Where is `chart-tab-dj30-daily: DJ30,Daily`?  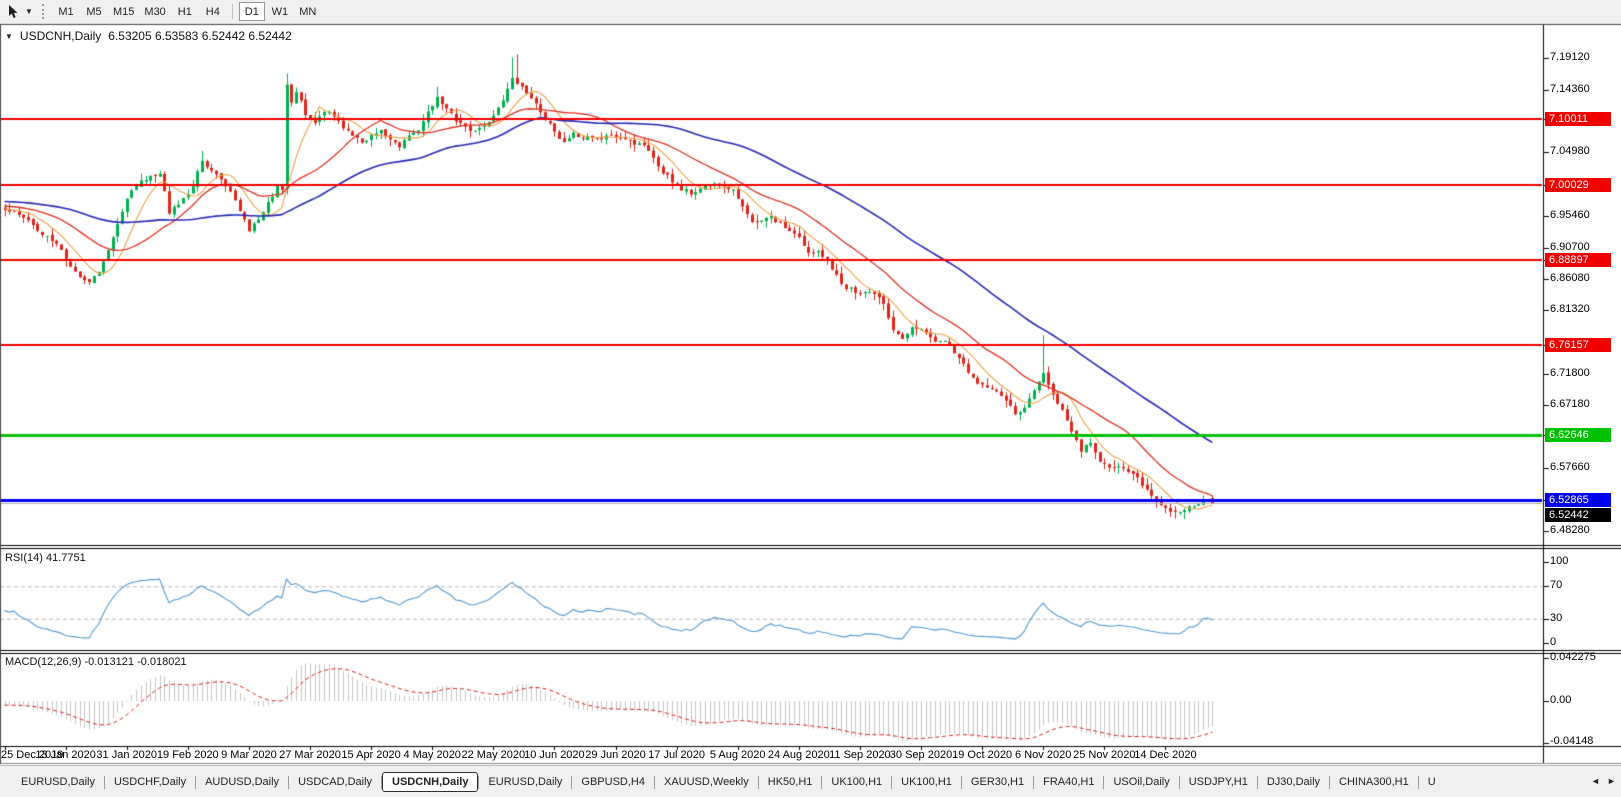 chart-tab-dj30-daily: DJ30,Daily is located at coordinates (1293, 782).